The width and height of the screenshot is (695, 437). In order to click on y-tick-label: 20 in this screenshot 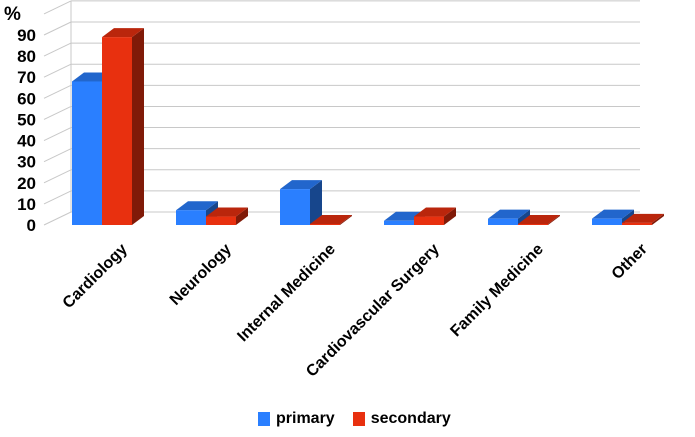, I will do `click(26, 183)`.